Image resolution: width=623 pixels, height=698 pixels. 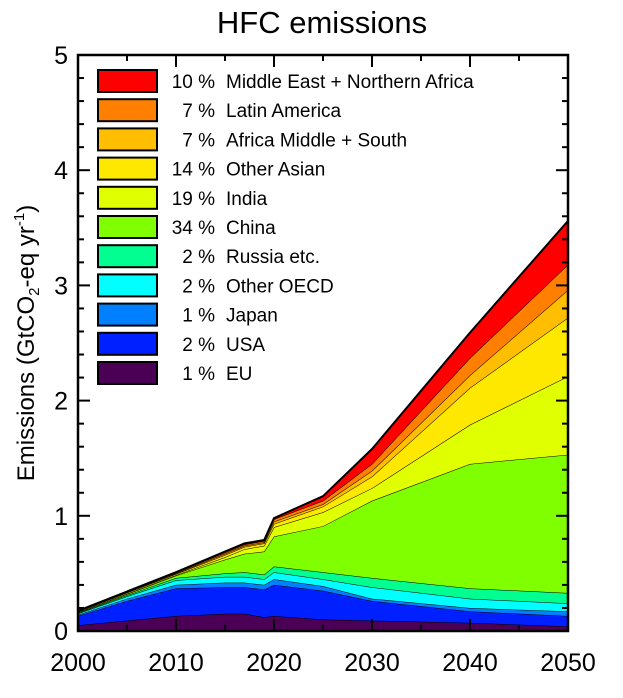 I want to click on legend-share: 14 %, so click(x=193, y=170).